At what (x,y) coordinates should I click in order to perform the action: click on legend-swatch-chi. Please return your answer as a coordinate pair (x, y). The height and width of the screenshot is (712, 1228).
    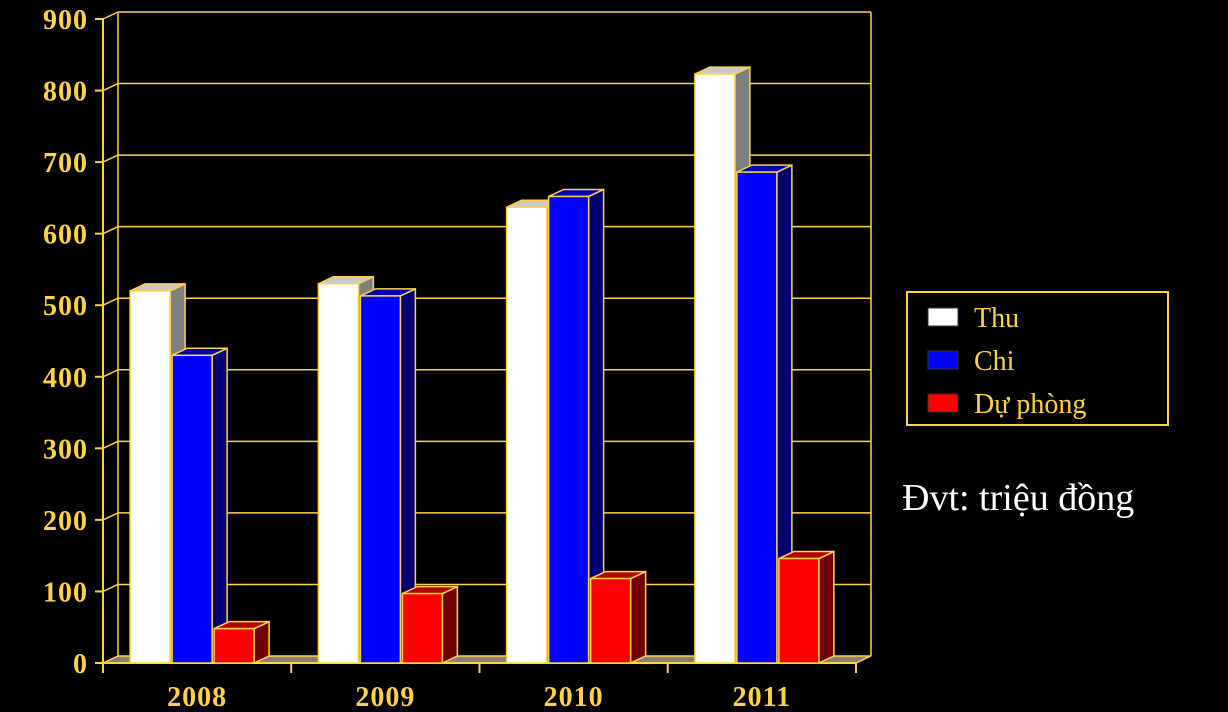
    Looking at the image, I should click on (943, 360).